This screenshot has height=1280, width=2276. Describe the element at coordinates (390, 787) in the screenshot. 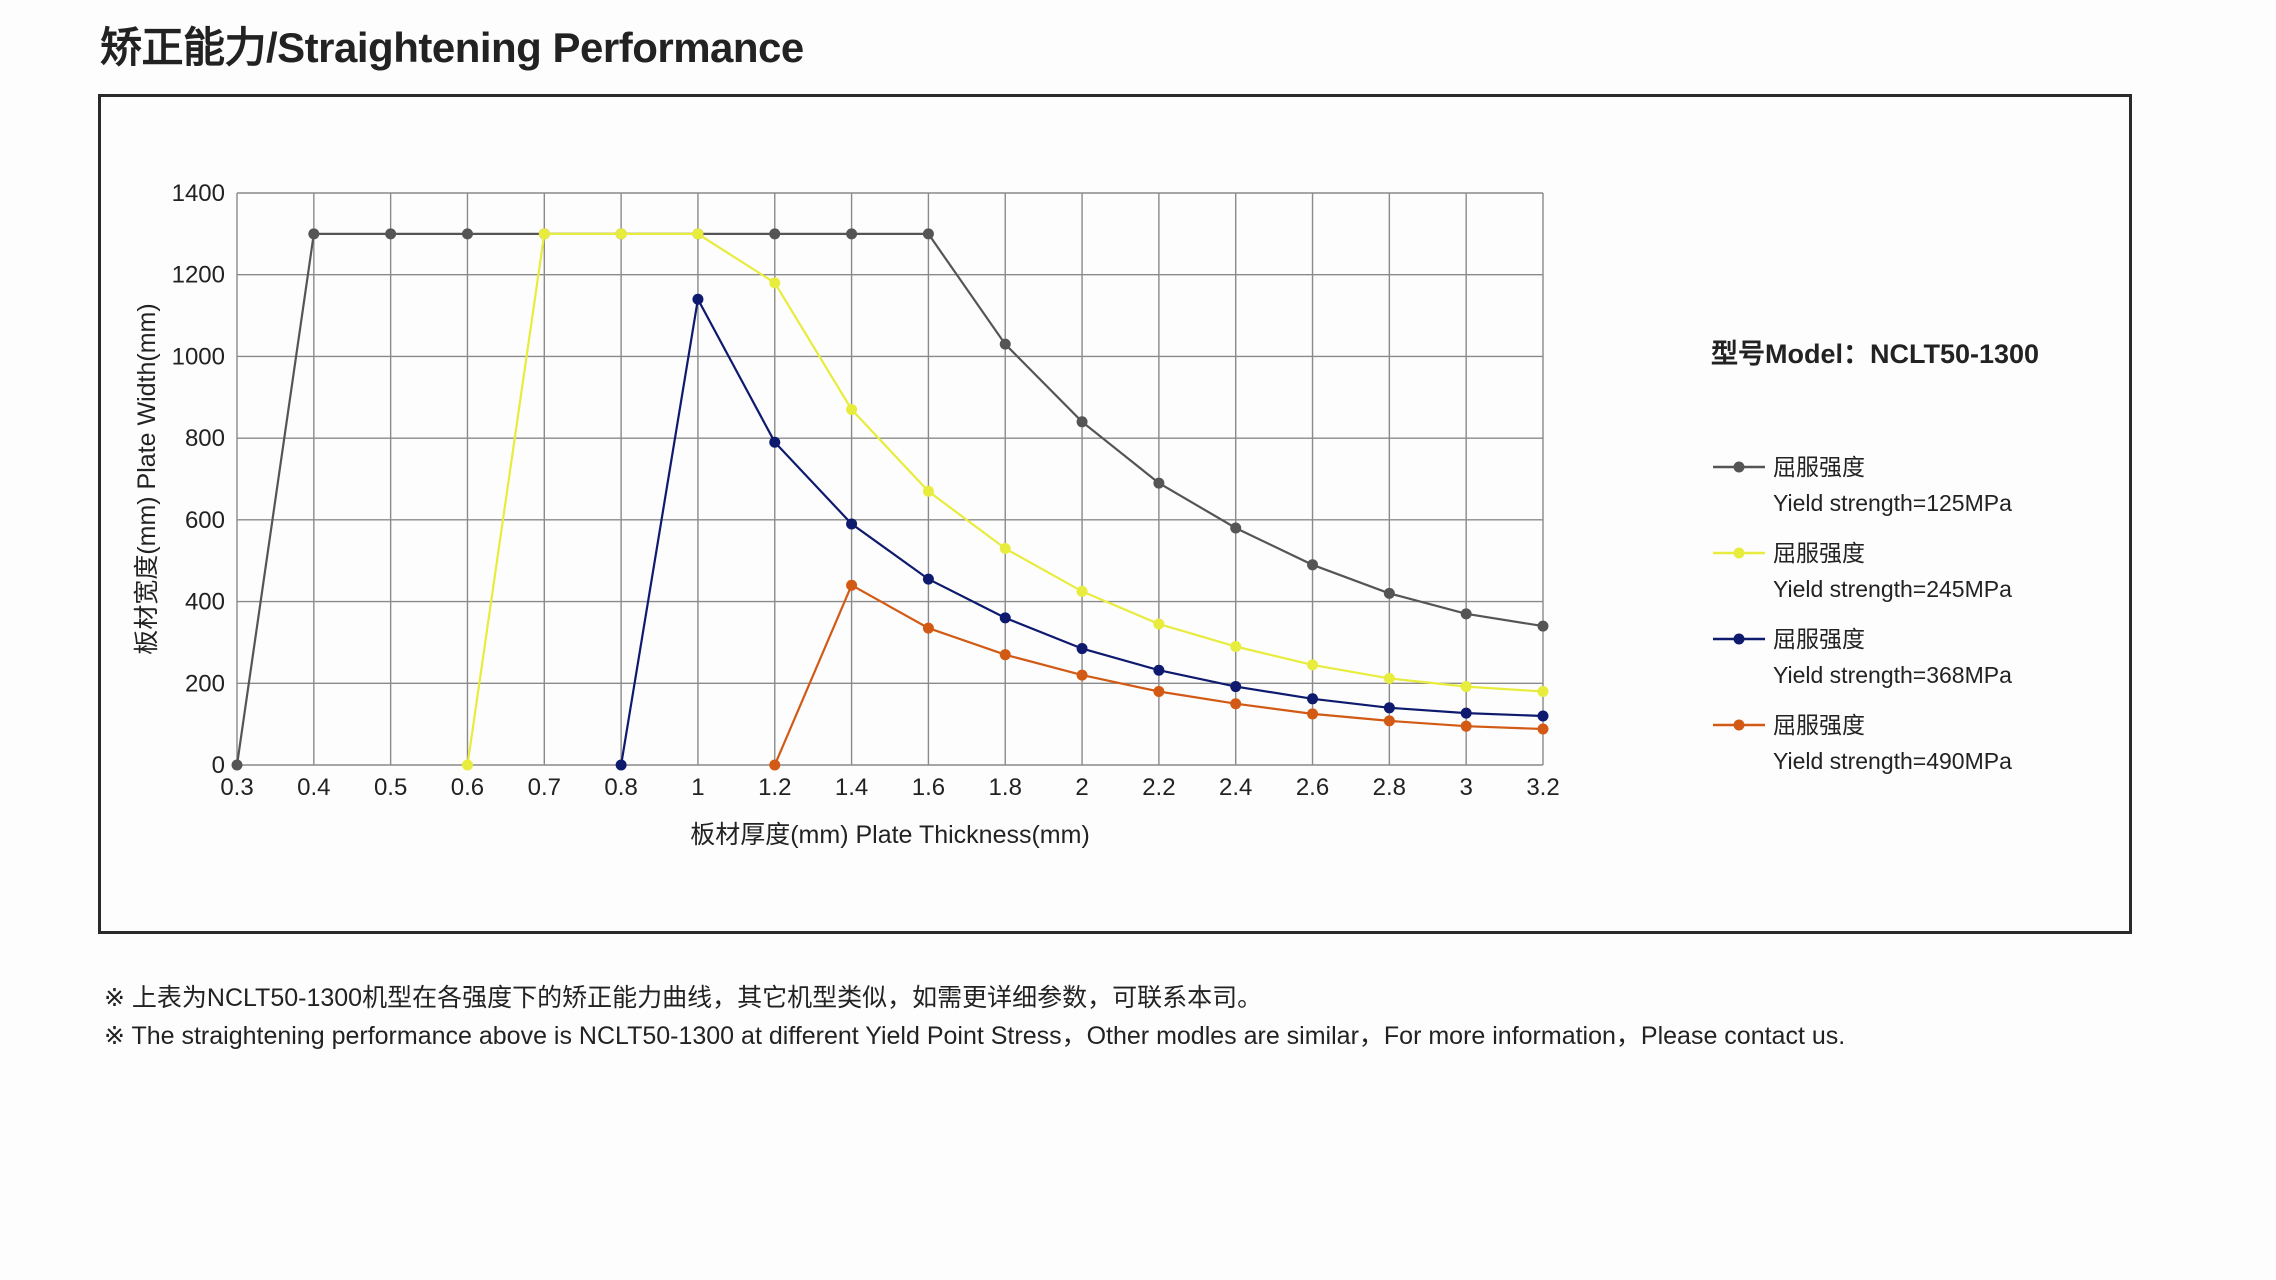

I see `x-tick-label: 0.5` at that location.